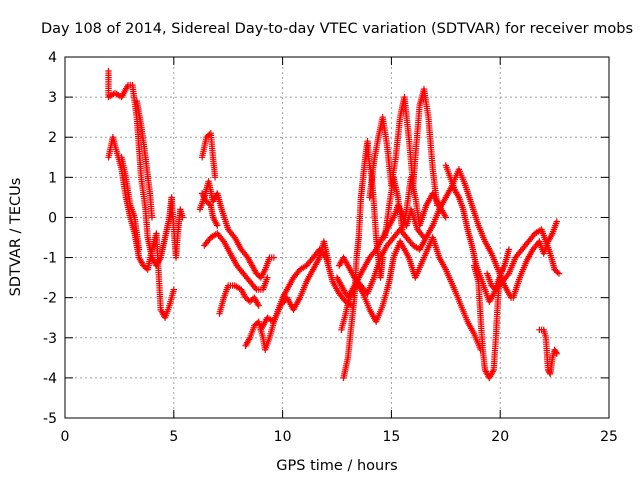 Image resolution: width=640 pixels, height=480 pixels. What do you see at coordinates (50, 379) in the screenshot?
I see `y-tick-label: -4` at bounding box center [50, 379].